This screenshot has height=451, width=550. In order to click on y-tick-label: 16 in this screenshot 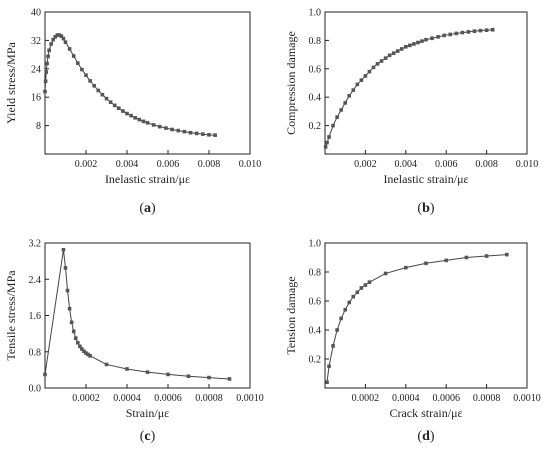, I will do `click(36, 98)`.